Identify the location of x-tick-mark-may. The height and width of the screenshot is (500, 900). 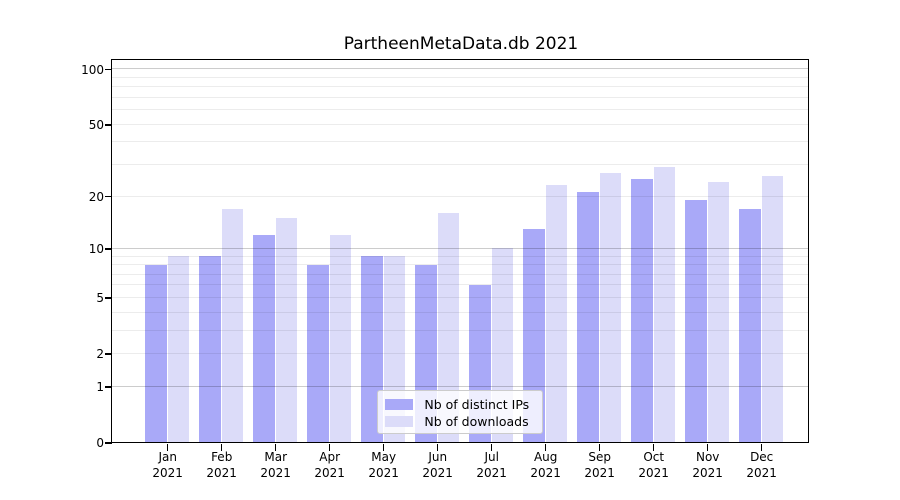
(384, 447).